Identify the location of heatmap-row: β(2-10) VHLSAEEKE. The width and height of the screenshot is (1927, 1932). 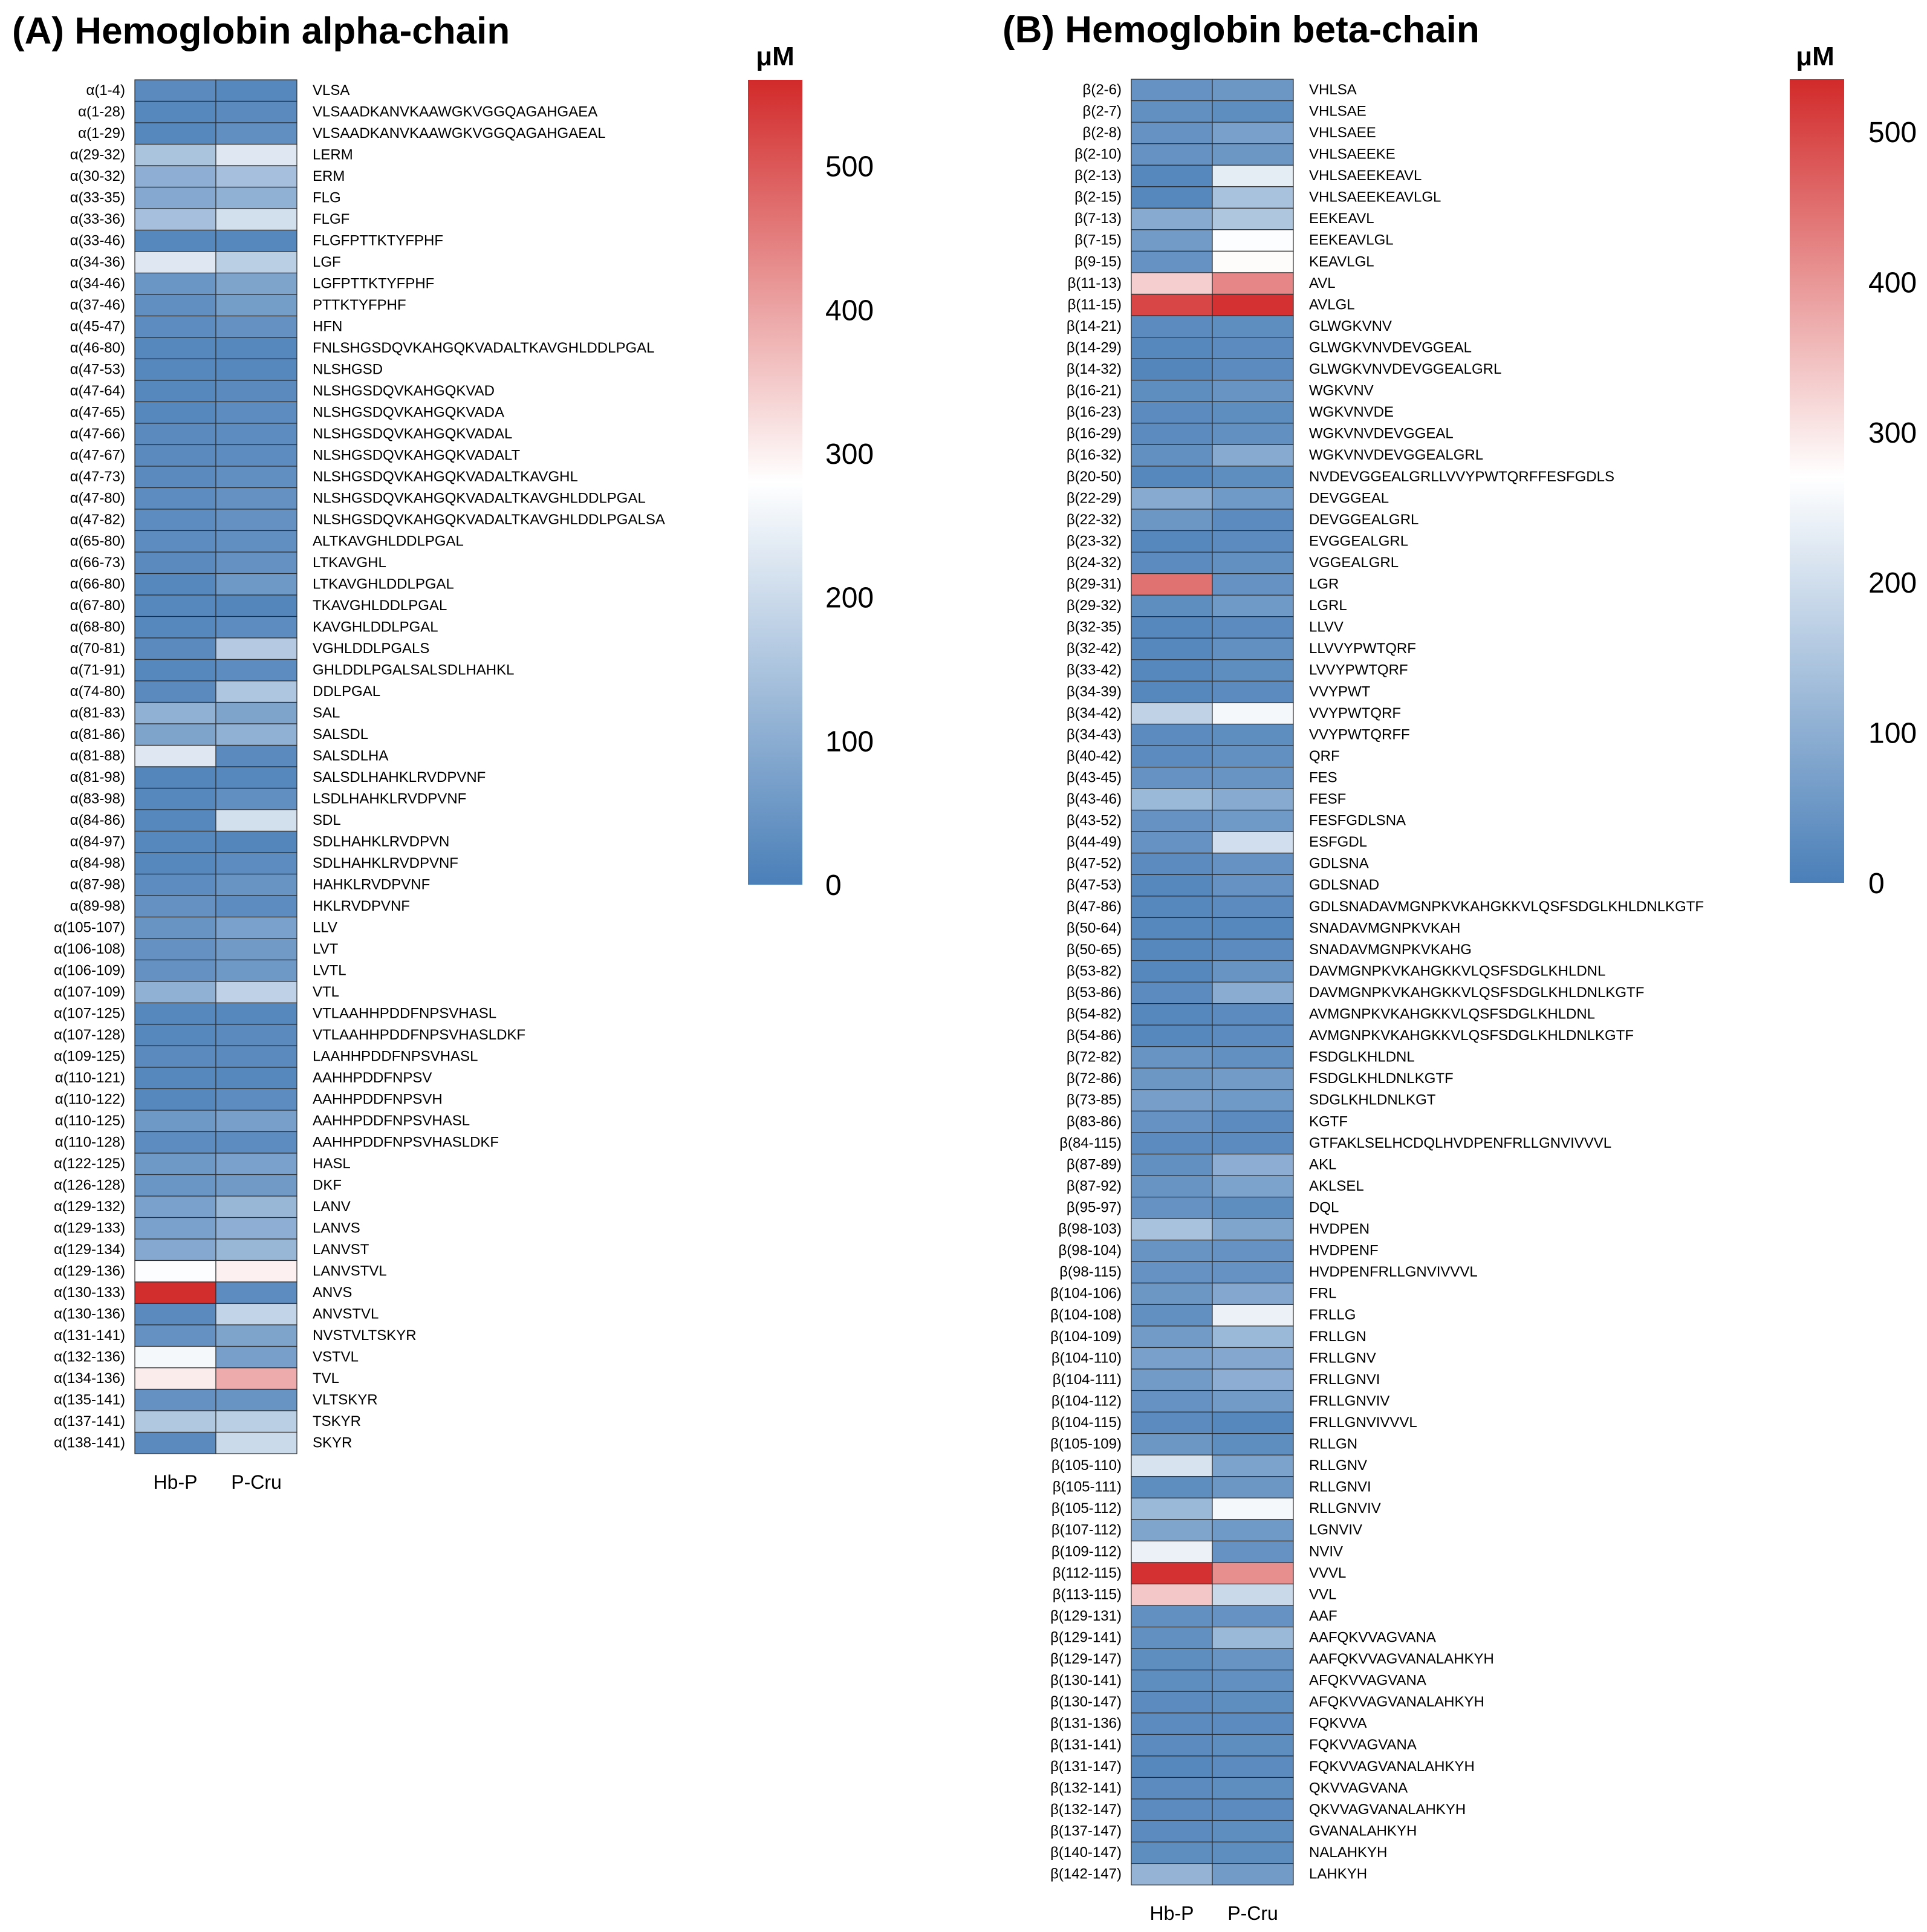
(1235, 154).